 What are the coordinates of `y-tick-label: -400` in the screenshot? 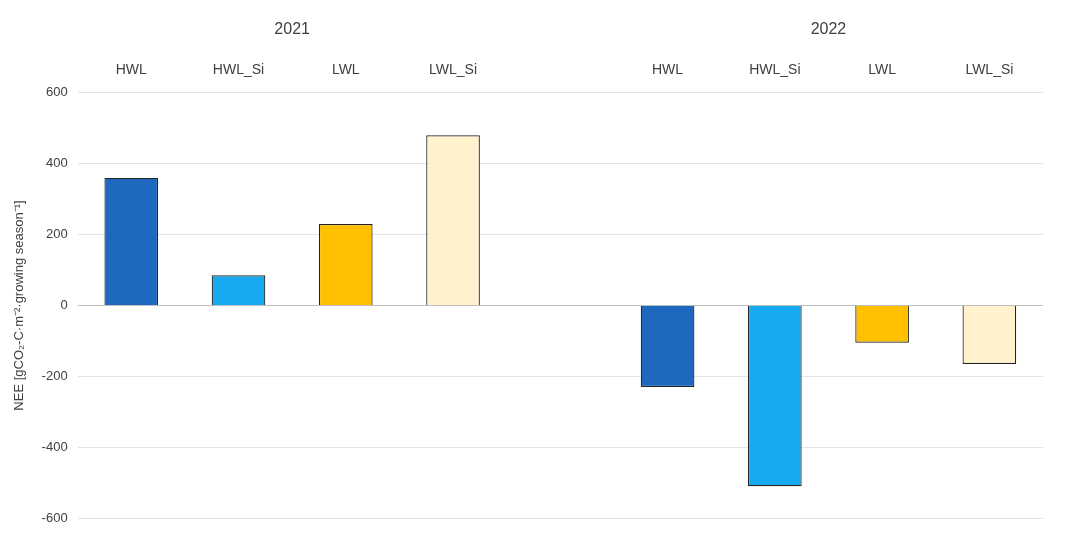 It's located at (54, 446).